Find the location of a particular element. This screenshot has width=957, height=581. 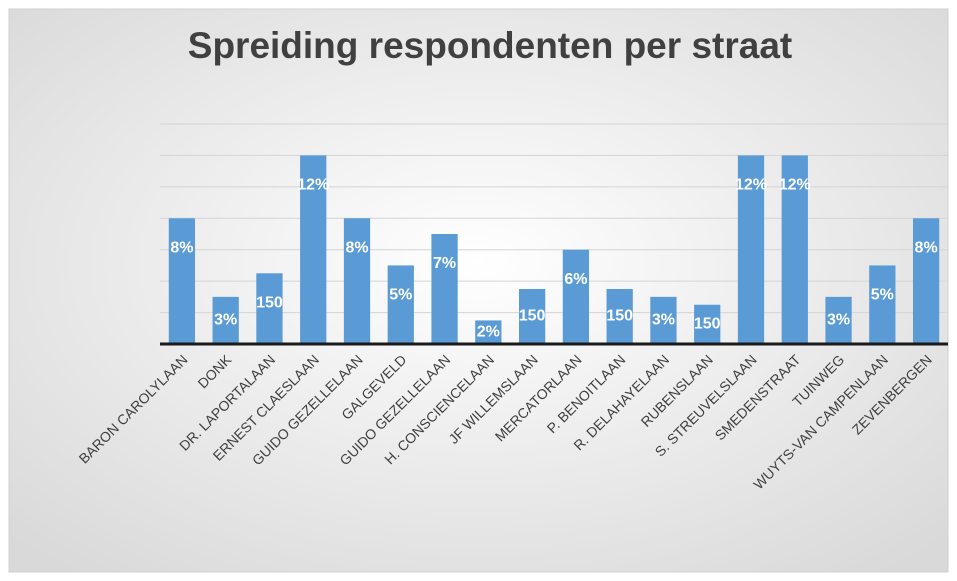

data-label: 7% is located at coordinates (444, 263).